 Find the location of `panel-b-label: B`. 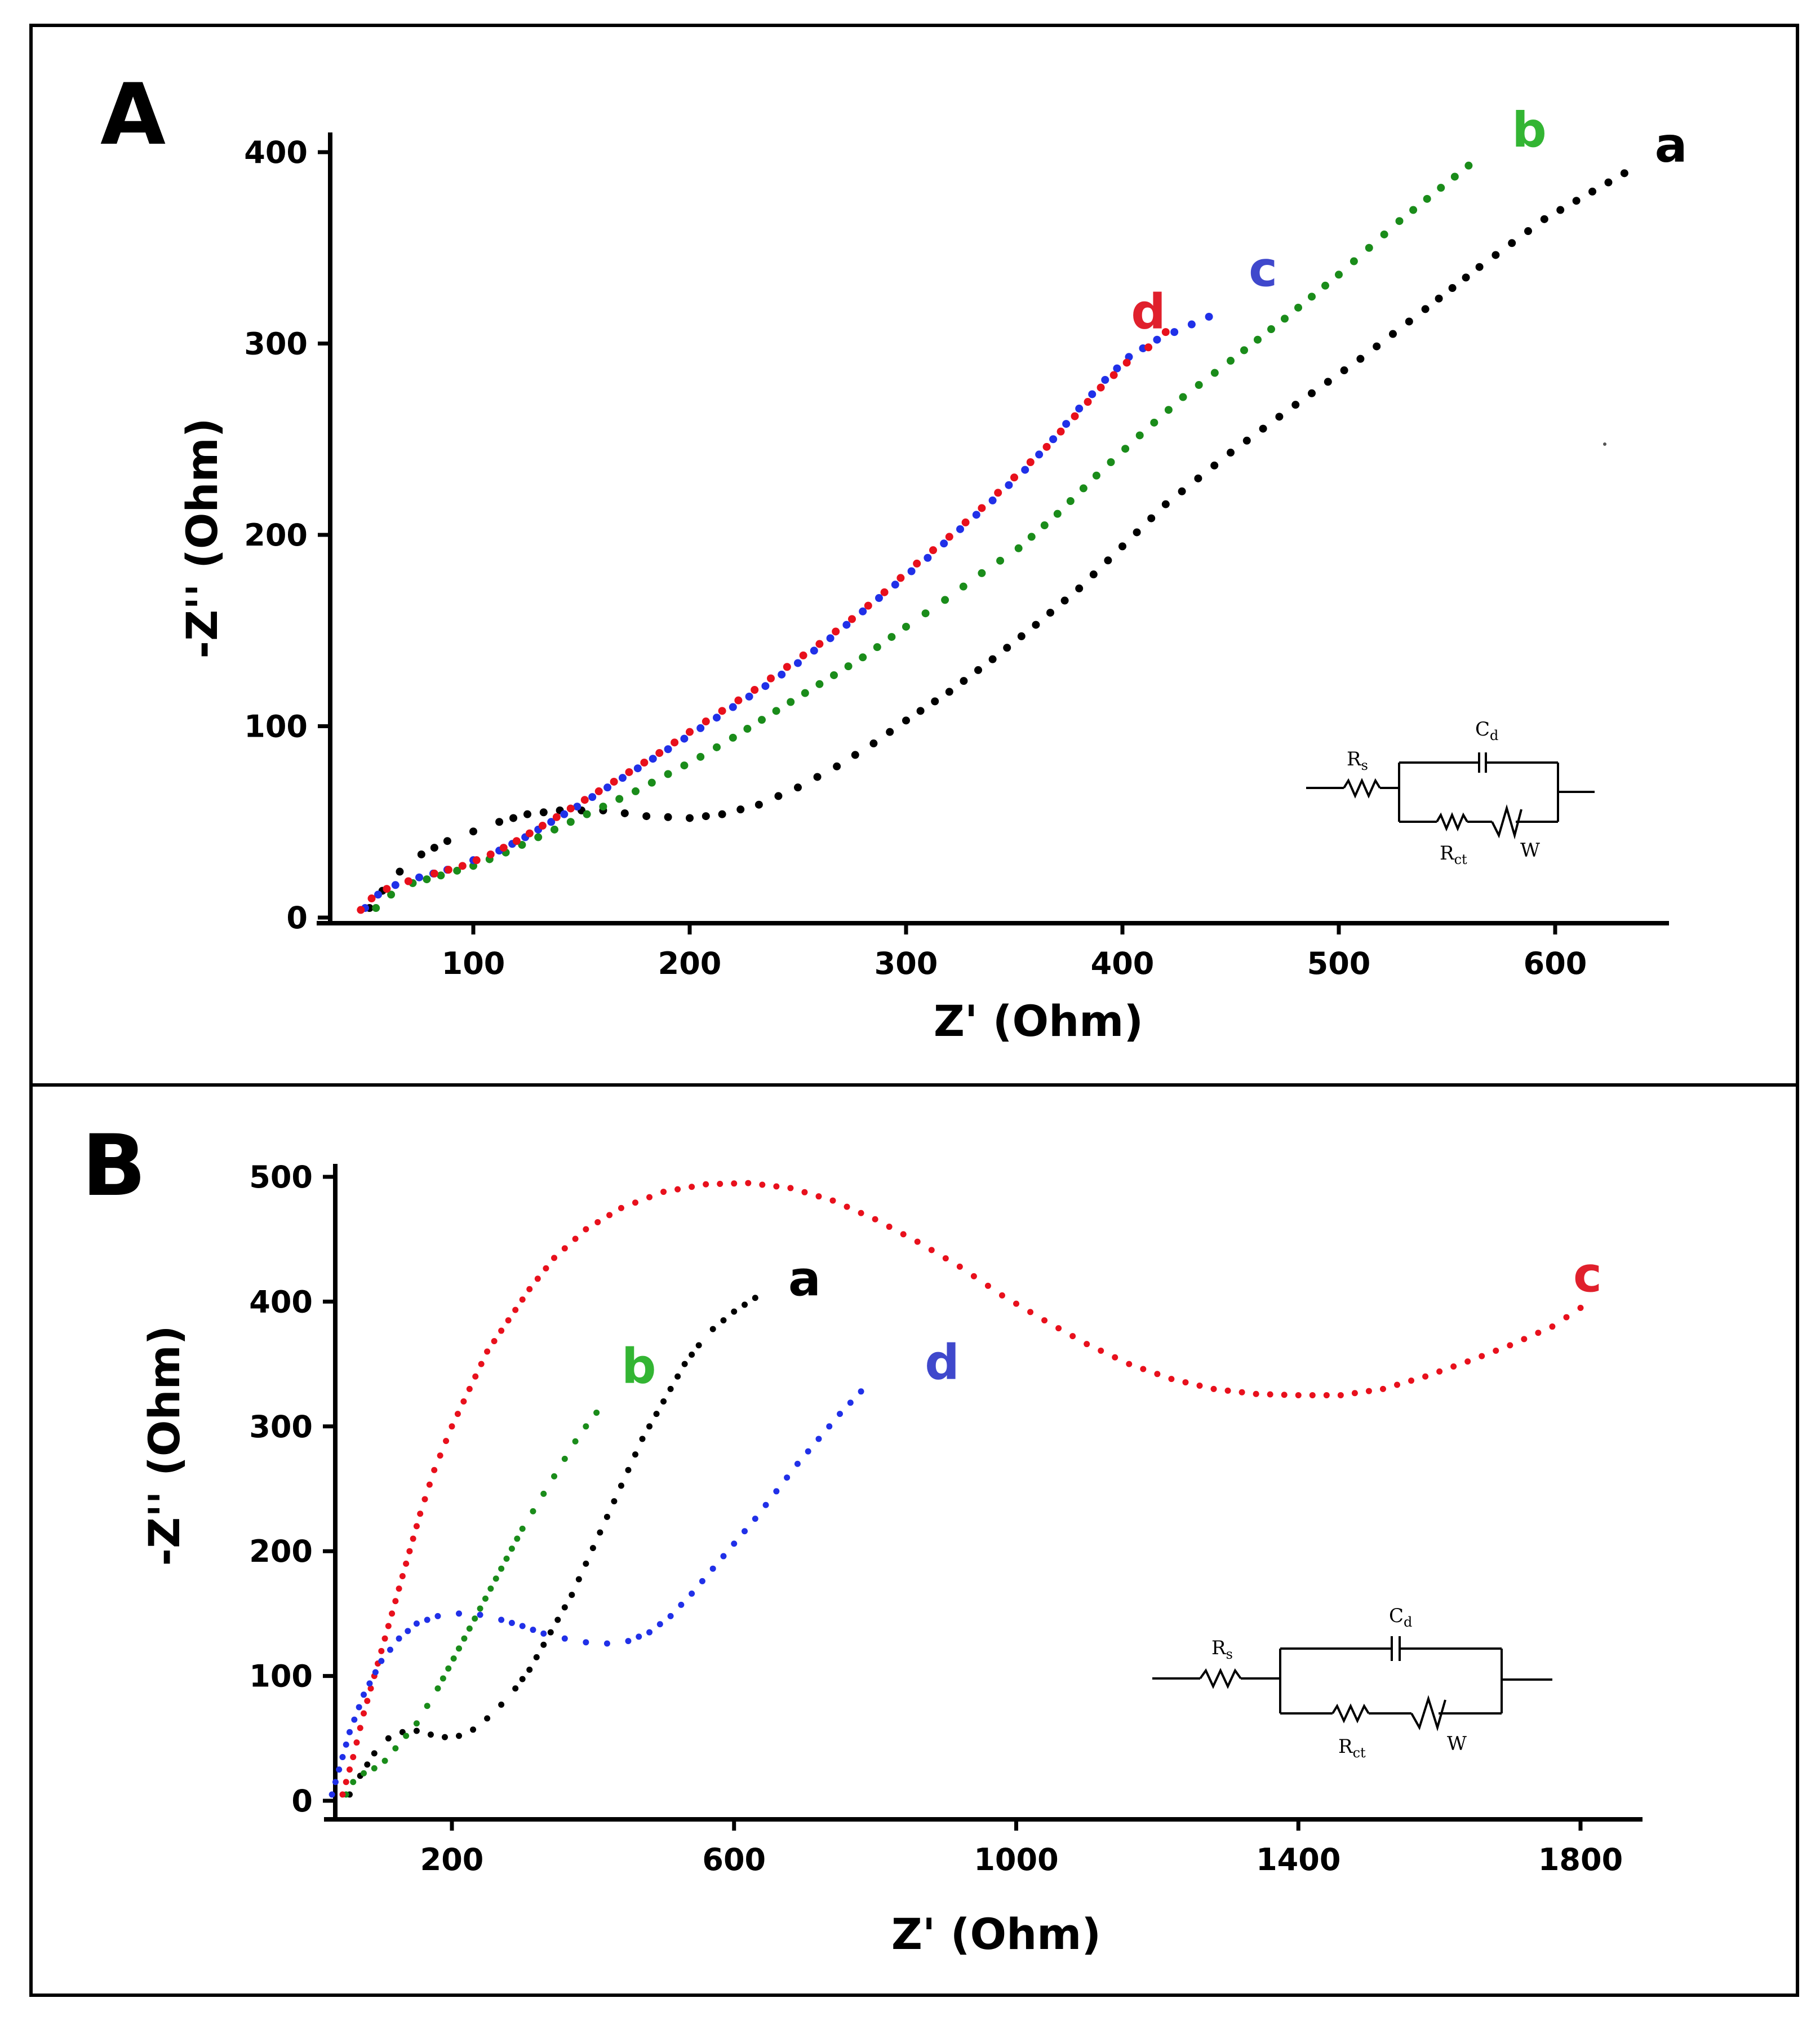

panel-b-label: B is located at coordinates (114, 1166).